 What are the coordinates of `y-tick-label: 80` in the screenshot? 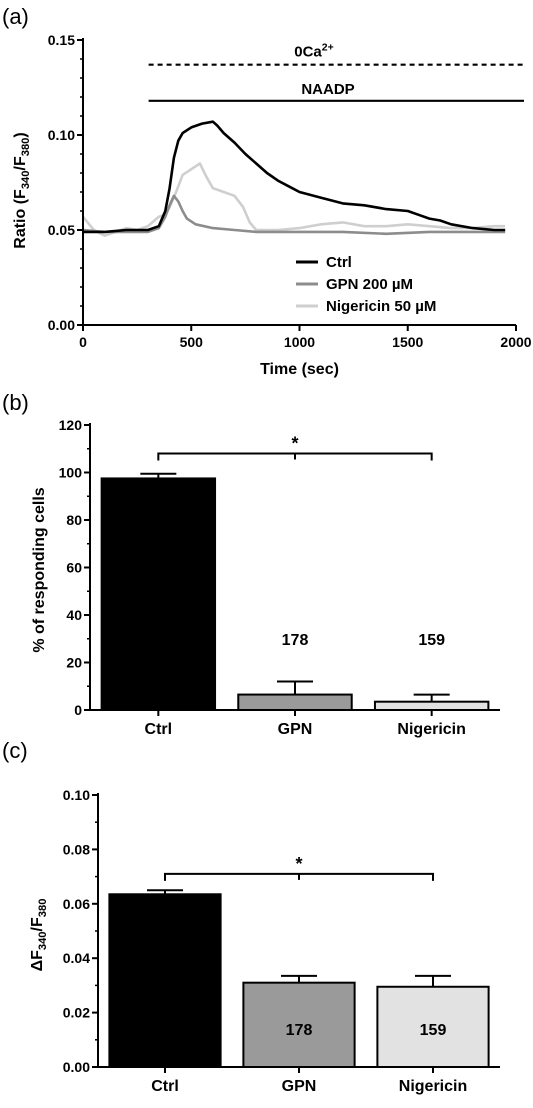 It's located at (74, 520).